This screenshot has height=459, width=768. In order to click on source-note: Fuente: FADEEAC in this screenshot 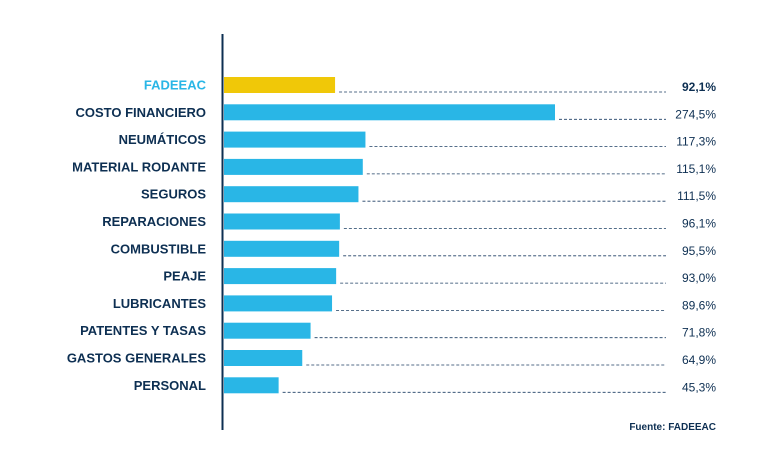, I will do `click(672, 427)`.